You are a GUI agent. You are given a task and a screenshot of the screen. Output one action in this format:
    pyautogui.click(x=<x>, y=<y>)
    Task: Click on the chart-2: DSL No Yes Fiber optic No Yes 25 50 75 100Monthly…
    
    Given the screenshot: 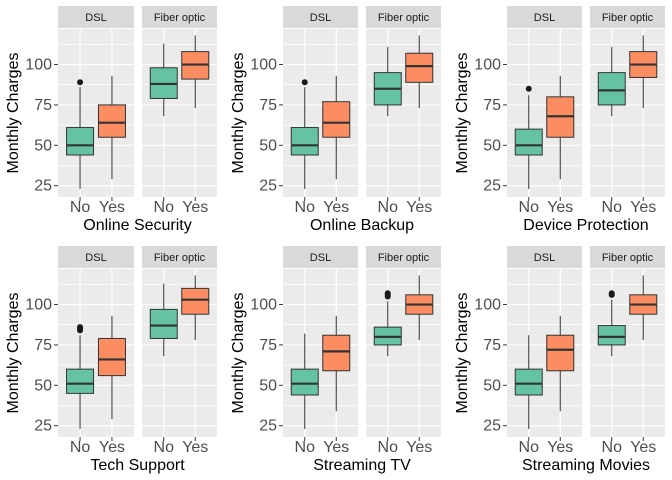 What is the action you would take?
    pyautogui.click(x=335, y=120)
    